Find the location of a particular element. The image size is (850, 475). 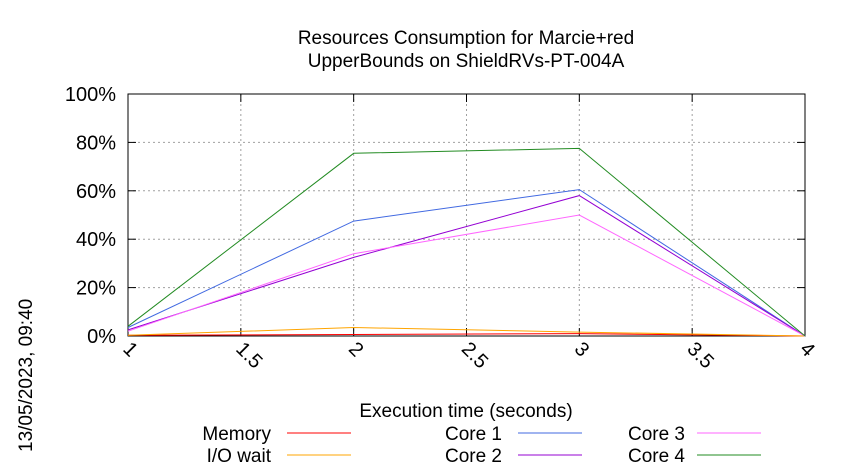

x-tick-label: 2 is located at coordinates (355, 349).